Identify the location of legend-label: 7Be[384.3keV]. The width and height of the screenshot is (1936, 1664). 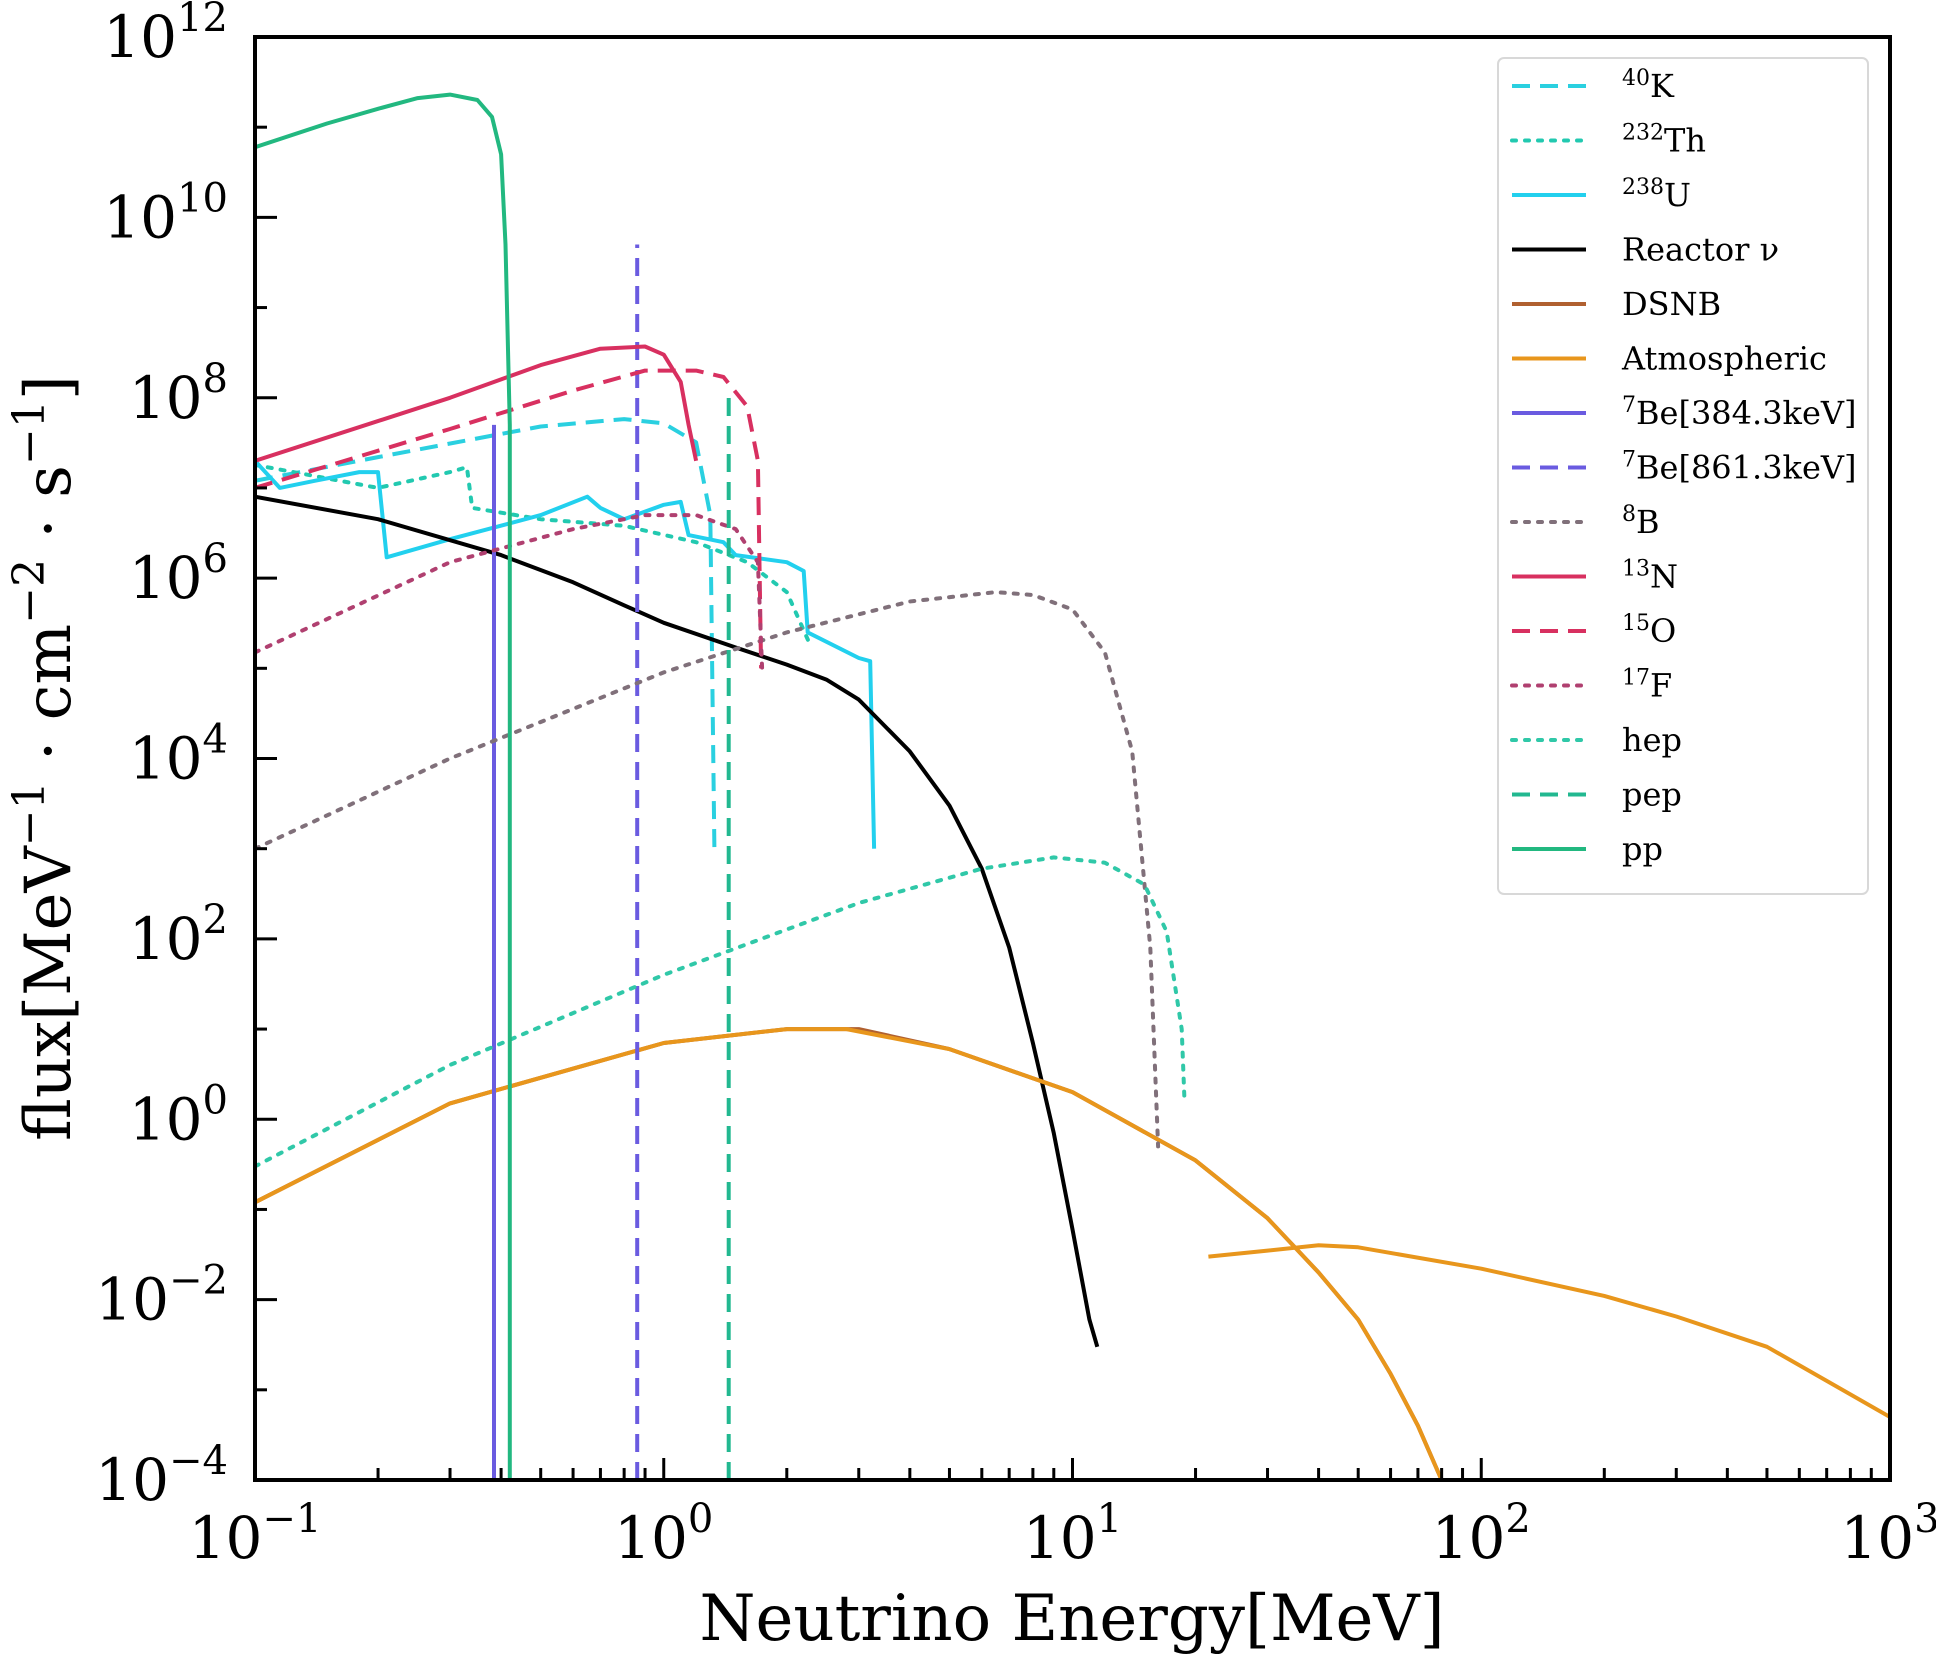
(1739, 412).